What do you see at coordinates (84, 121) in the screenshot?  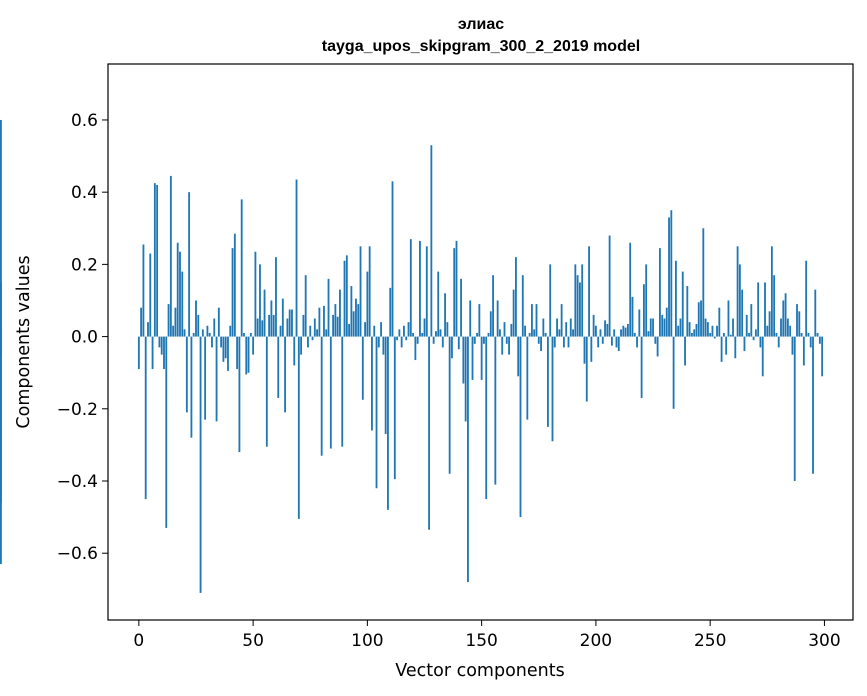 I see `y-tick-label-6: 0.6` at bounding box center [84, 121].